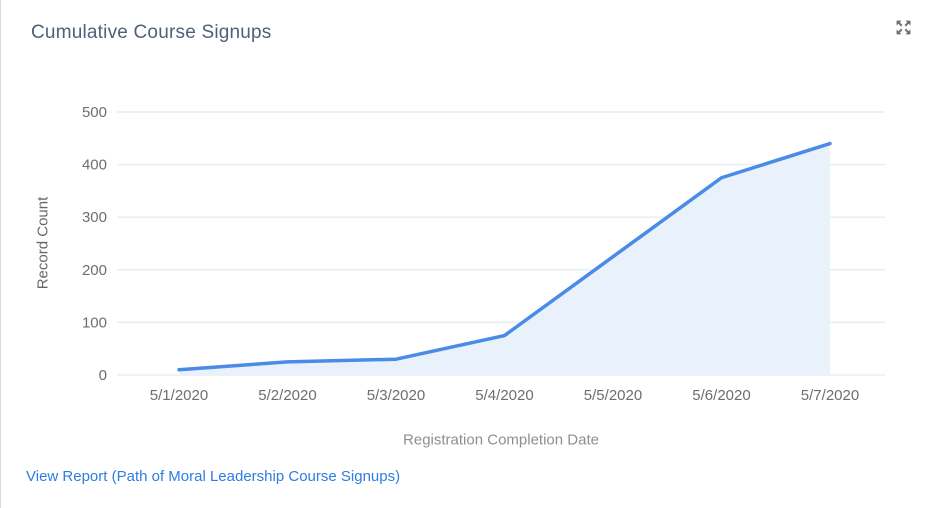 The height and width of the screenshot is (508, 928). What do you see at coordinates (43, 243) in the screenshot?
I see `y-axis-title: Record Count` at bounding box center [43, 243].